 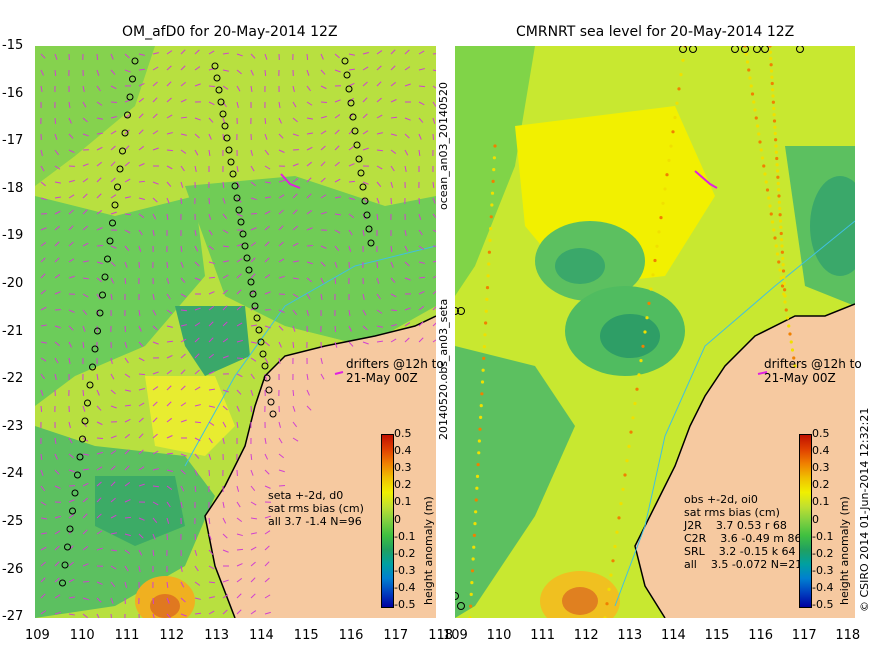 I want to click on right-colorbar, so click(x=805, y=521).